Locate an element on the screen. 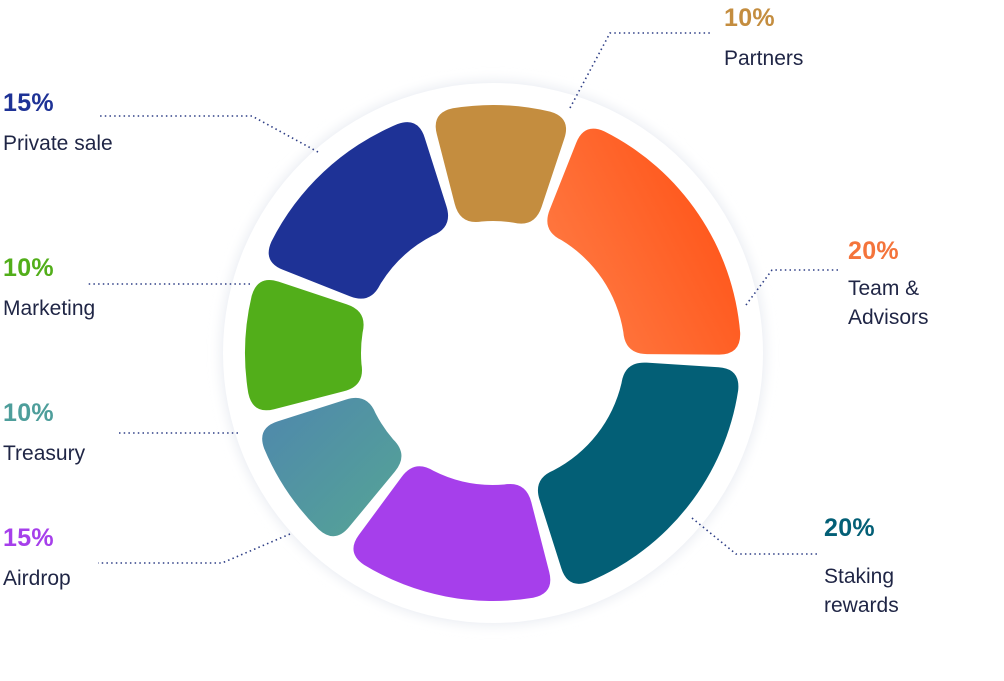 This screenshot has width=1004, height=681. slice-partners is located at coordinates (501, 164).